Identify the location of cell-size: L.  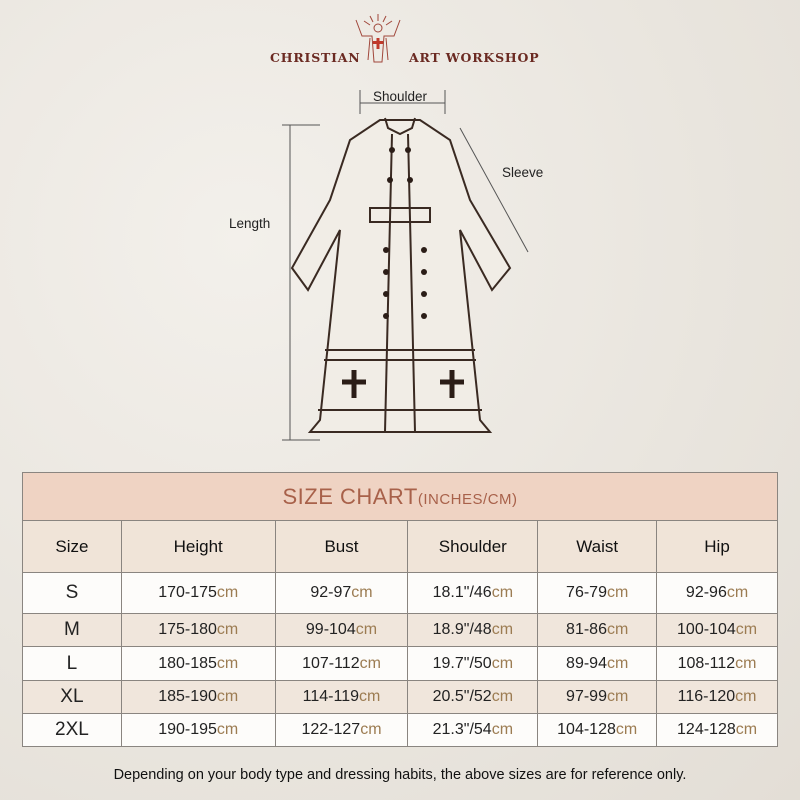
(72, 663).